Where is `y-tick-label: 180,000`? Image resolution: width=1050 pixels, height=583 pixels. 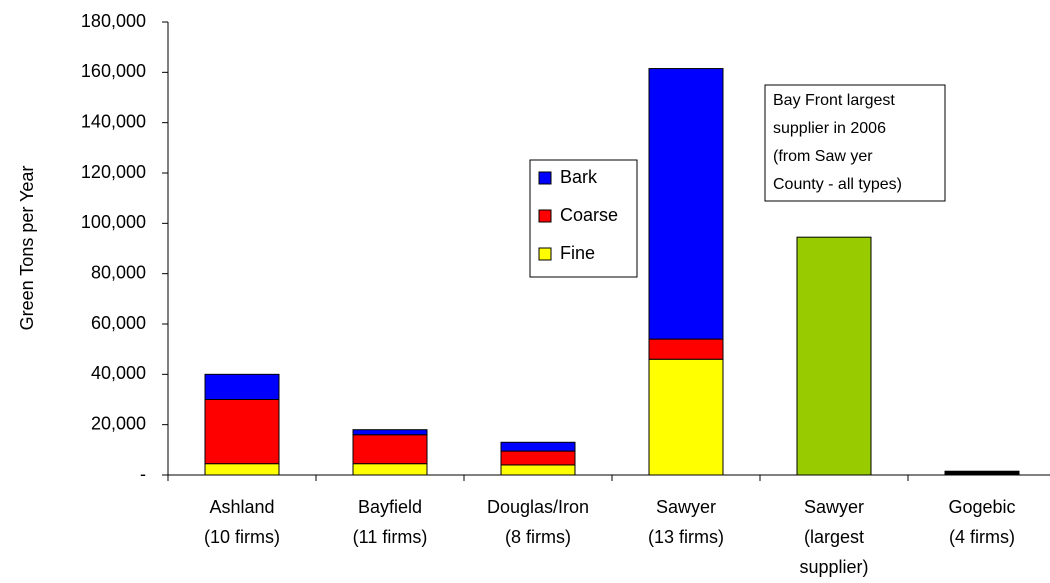 y-tick-label: 180,000 is located at coordinates (113, 21).